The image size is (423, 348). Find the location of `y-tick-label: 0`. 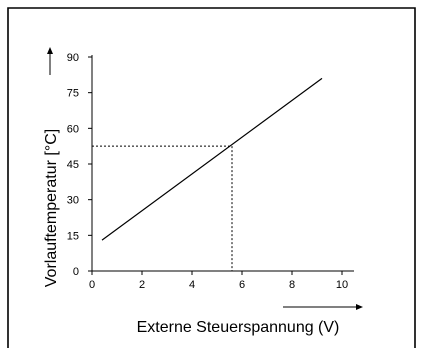

y-tick-label: 0 is located at coordinates (76, 272).